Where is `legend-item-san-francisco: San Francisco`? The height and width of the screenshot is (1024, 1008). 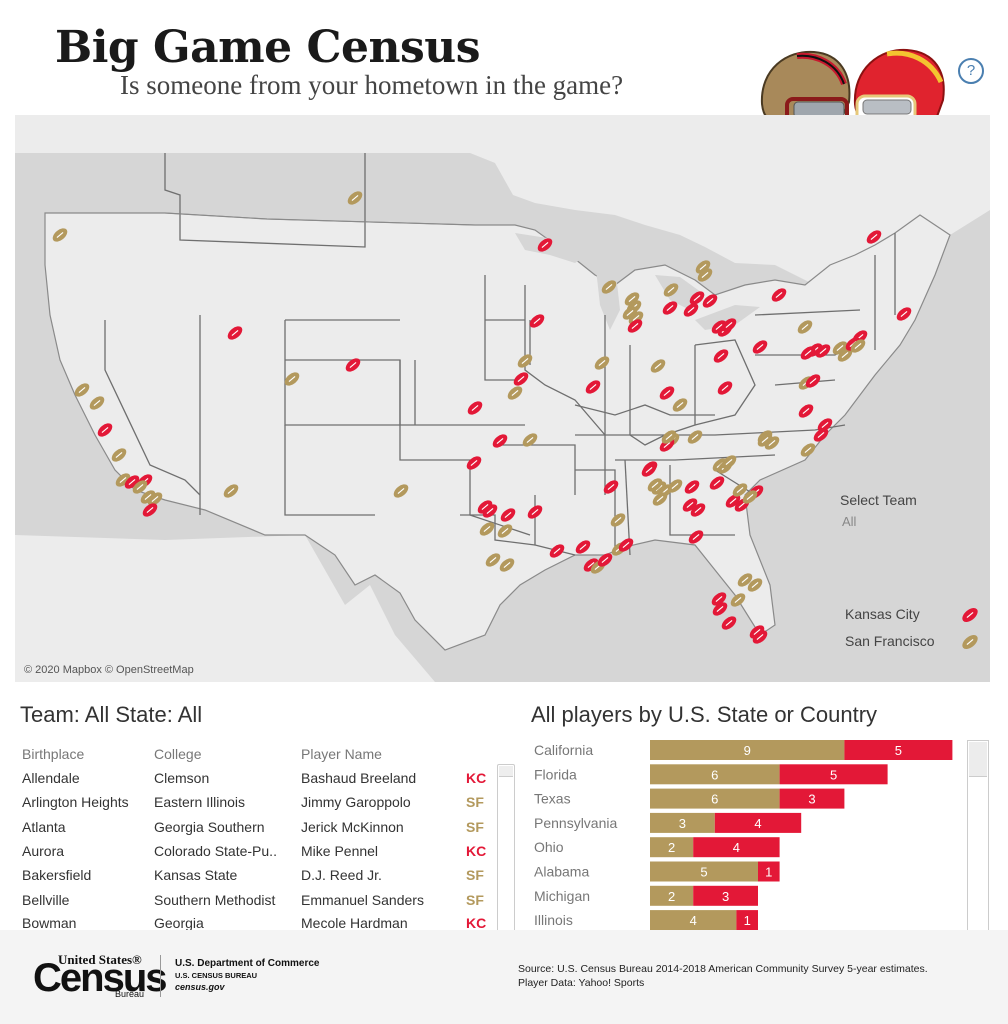
legend-item-san-francisco: San Francisco is located at coordinates (912, 641).